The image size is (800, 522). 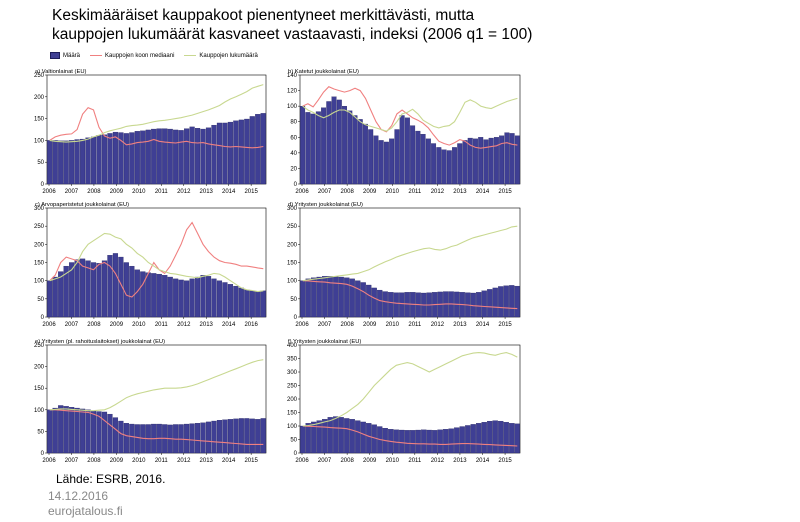 What do you see at coordinates (292, 245) in the screenshot?
I see `y-tick-label: 200` at bounding box center [292, 245].